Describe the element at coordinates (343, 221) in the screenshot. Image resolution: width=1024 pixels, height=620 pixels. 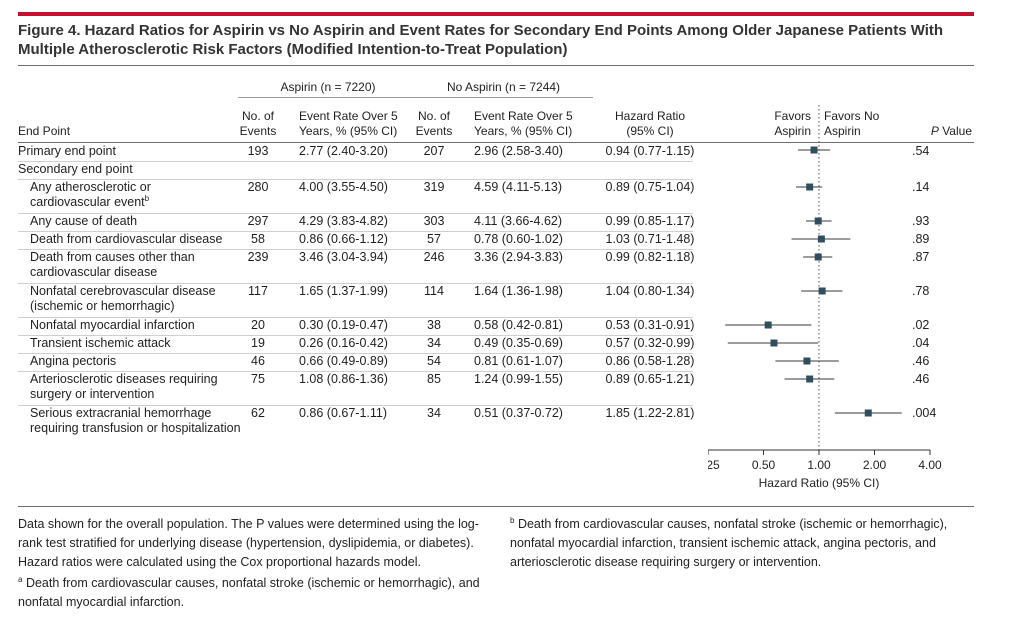
I see `cell-aspirin-rate: 4.29 (3.83-4.82)` at that location.